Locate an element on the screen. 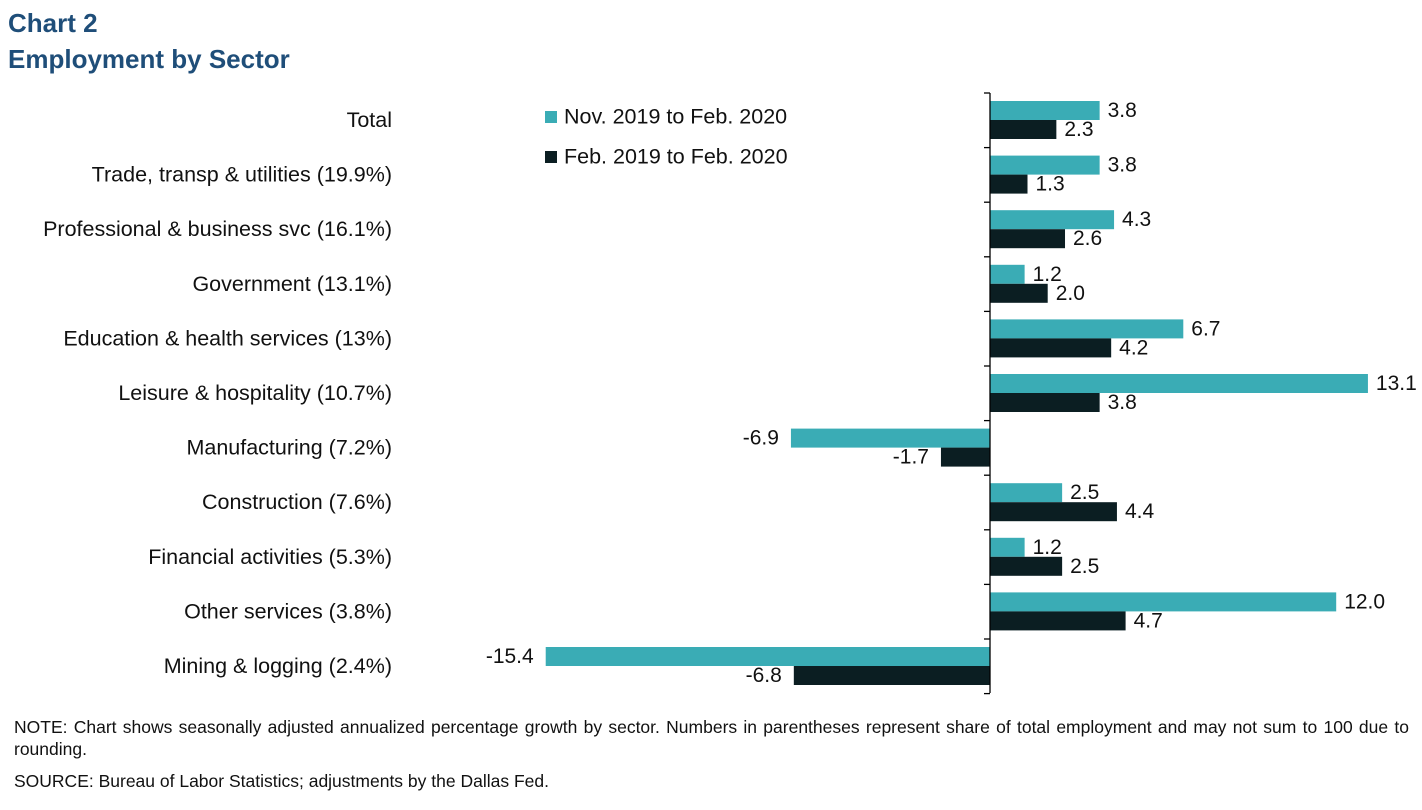 The width and height of the screenshot is (1422, 810). data-label: 1.3 is located at coordinates (1050, 184).